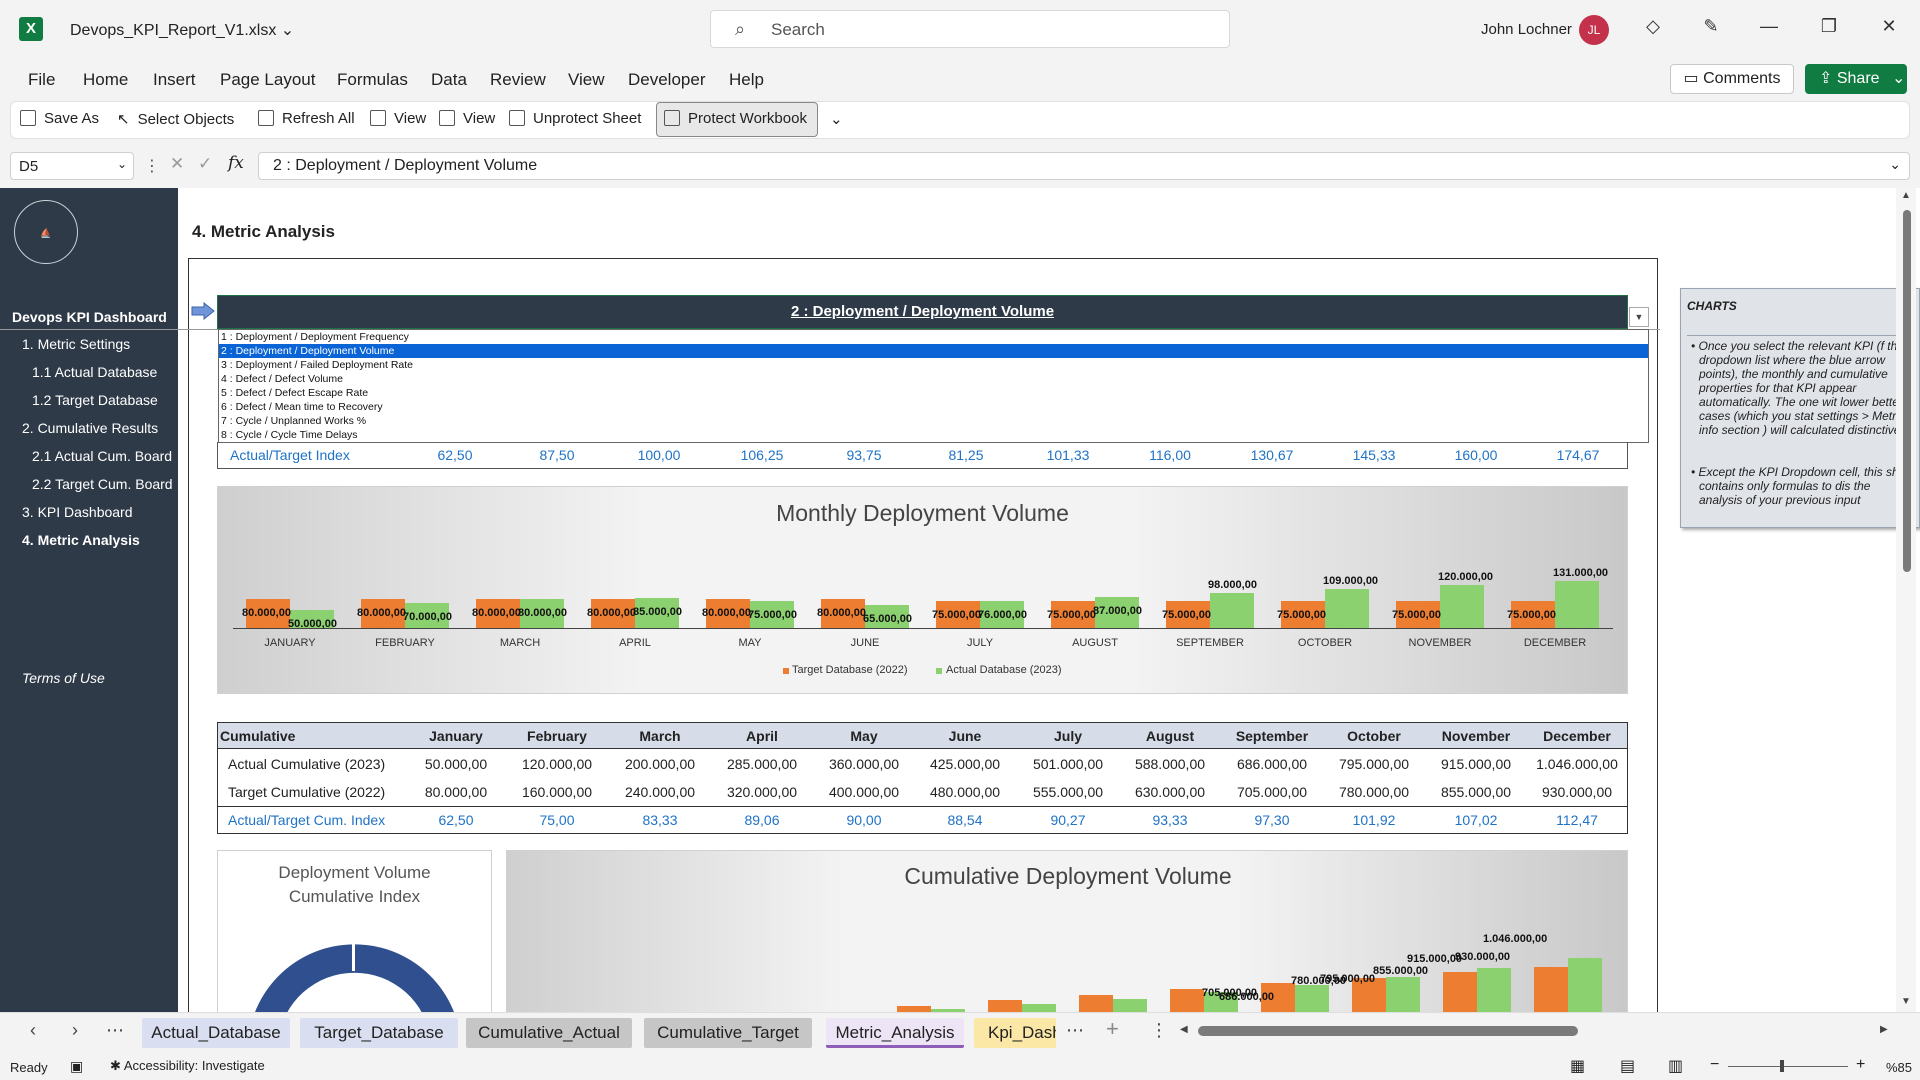  I want to click on sidebar-item-target-database: 1.2 Target Database, so click(95, 400).